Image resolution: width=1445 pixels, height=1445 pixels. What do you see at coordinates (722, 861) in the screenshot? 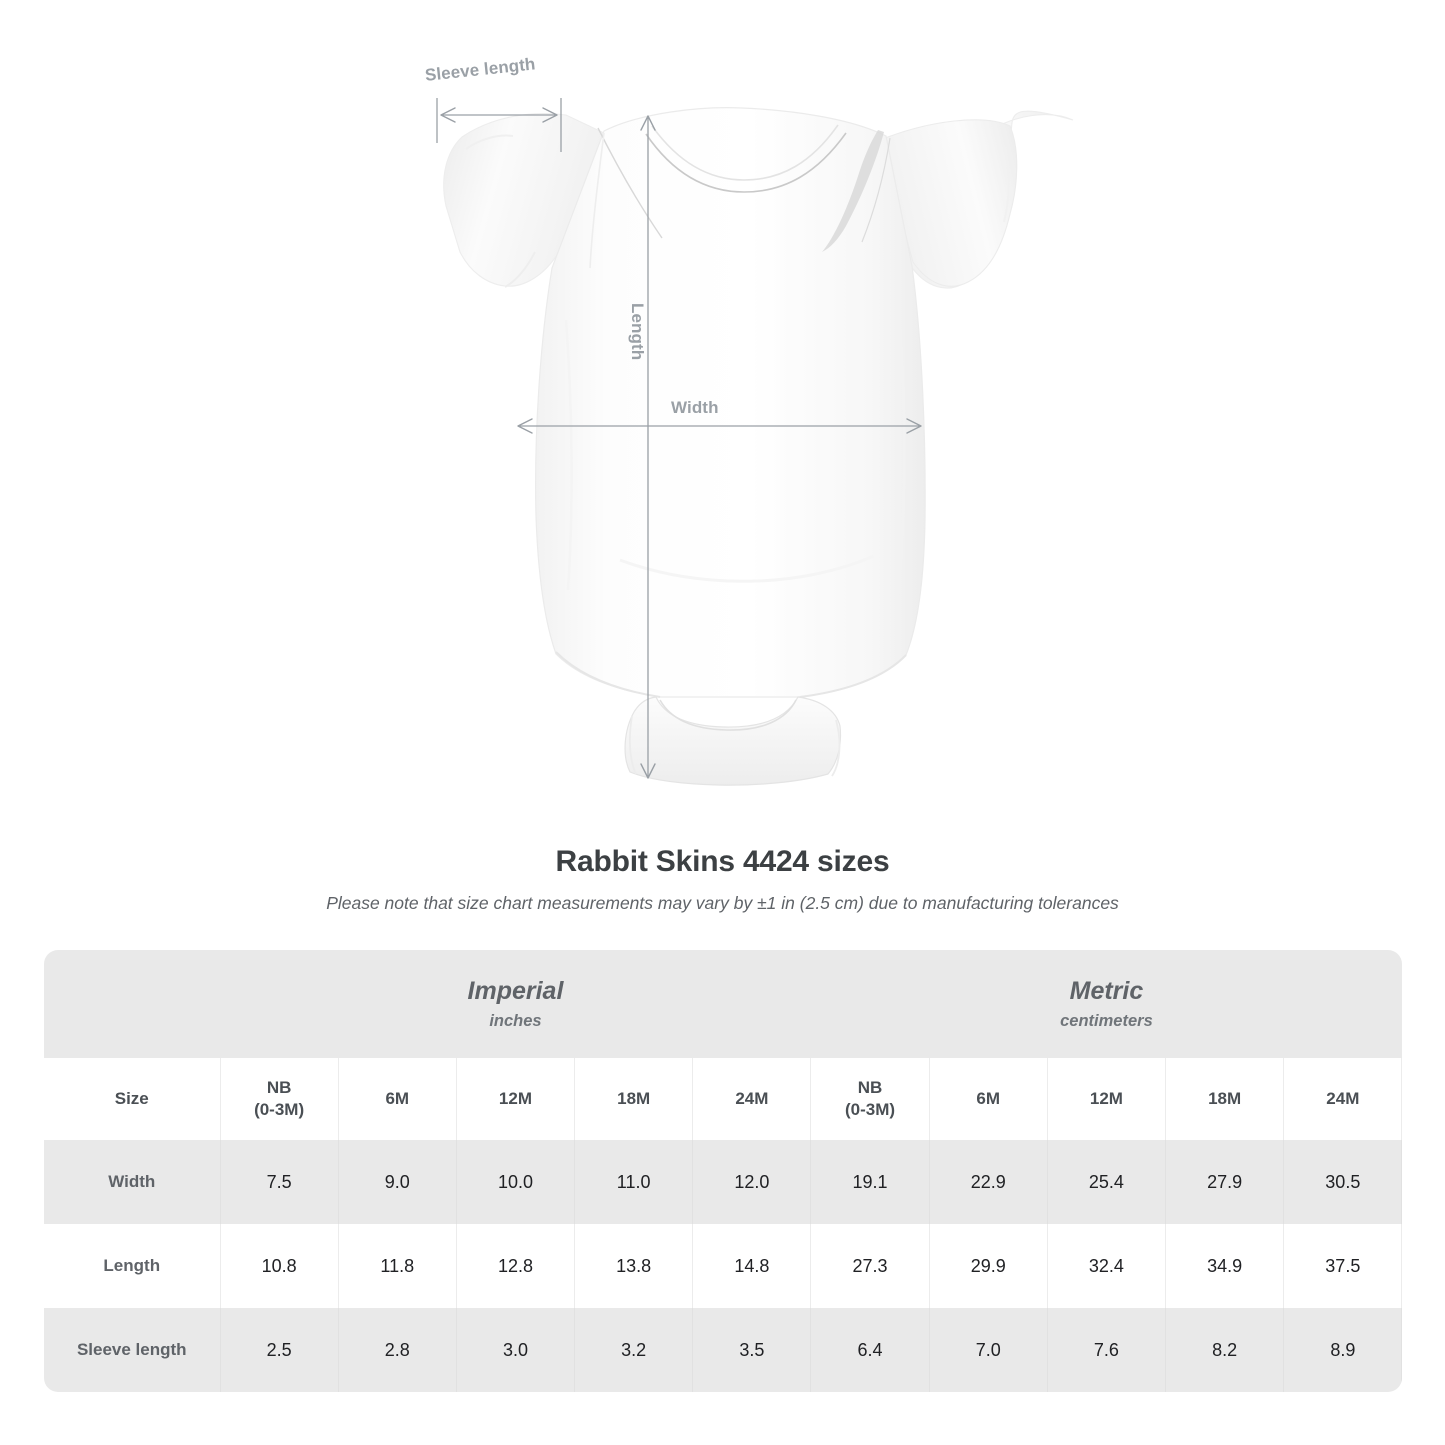
I see `page-title: Rabbit Skins 4424 sizes` at bounding box center [722, 861].